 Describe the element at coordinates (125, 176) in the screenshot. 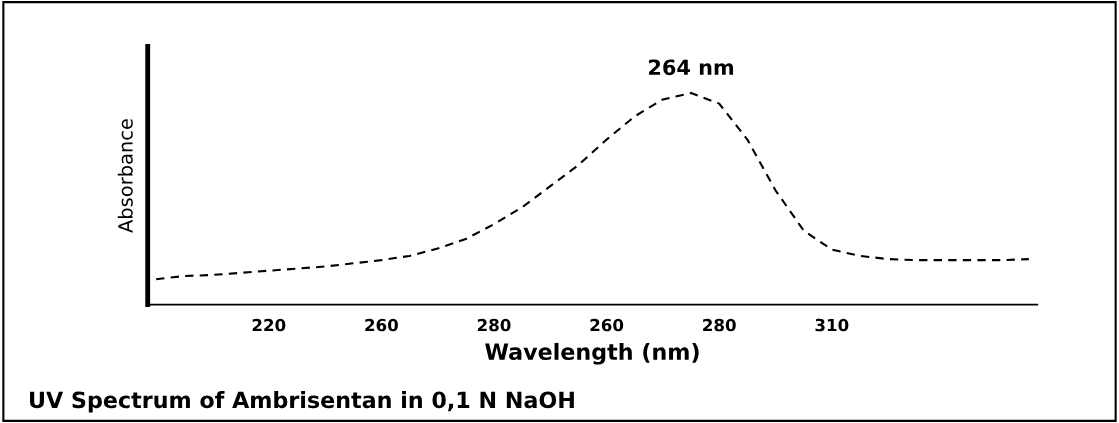

I see `y-axis-title: Absorbance` at that location.